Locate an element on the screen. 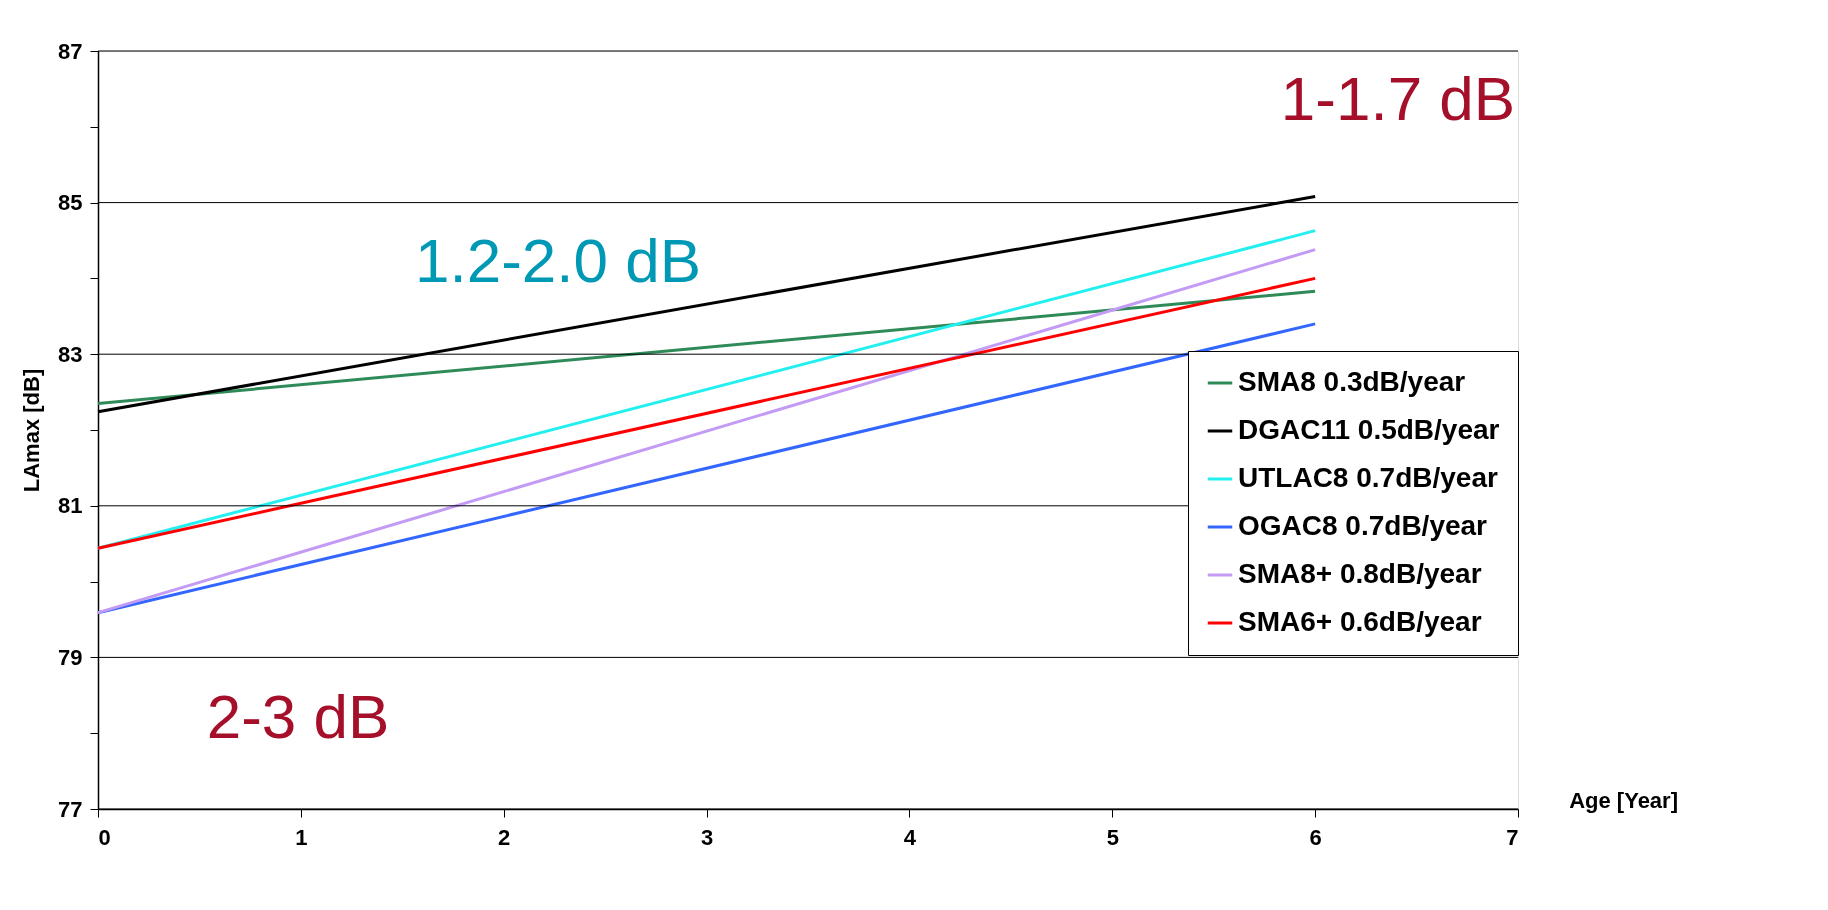 This screenshot has width=1828, height=910. x-tick-label: 2 is located at coordinates (504, 837).